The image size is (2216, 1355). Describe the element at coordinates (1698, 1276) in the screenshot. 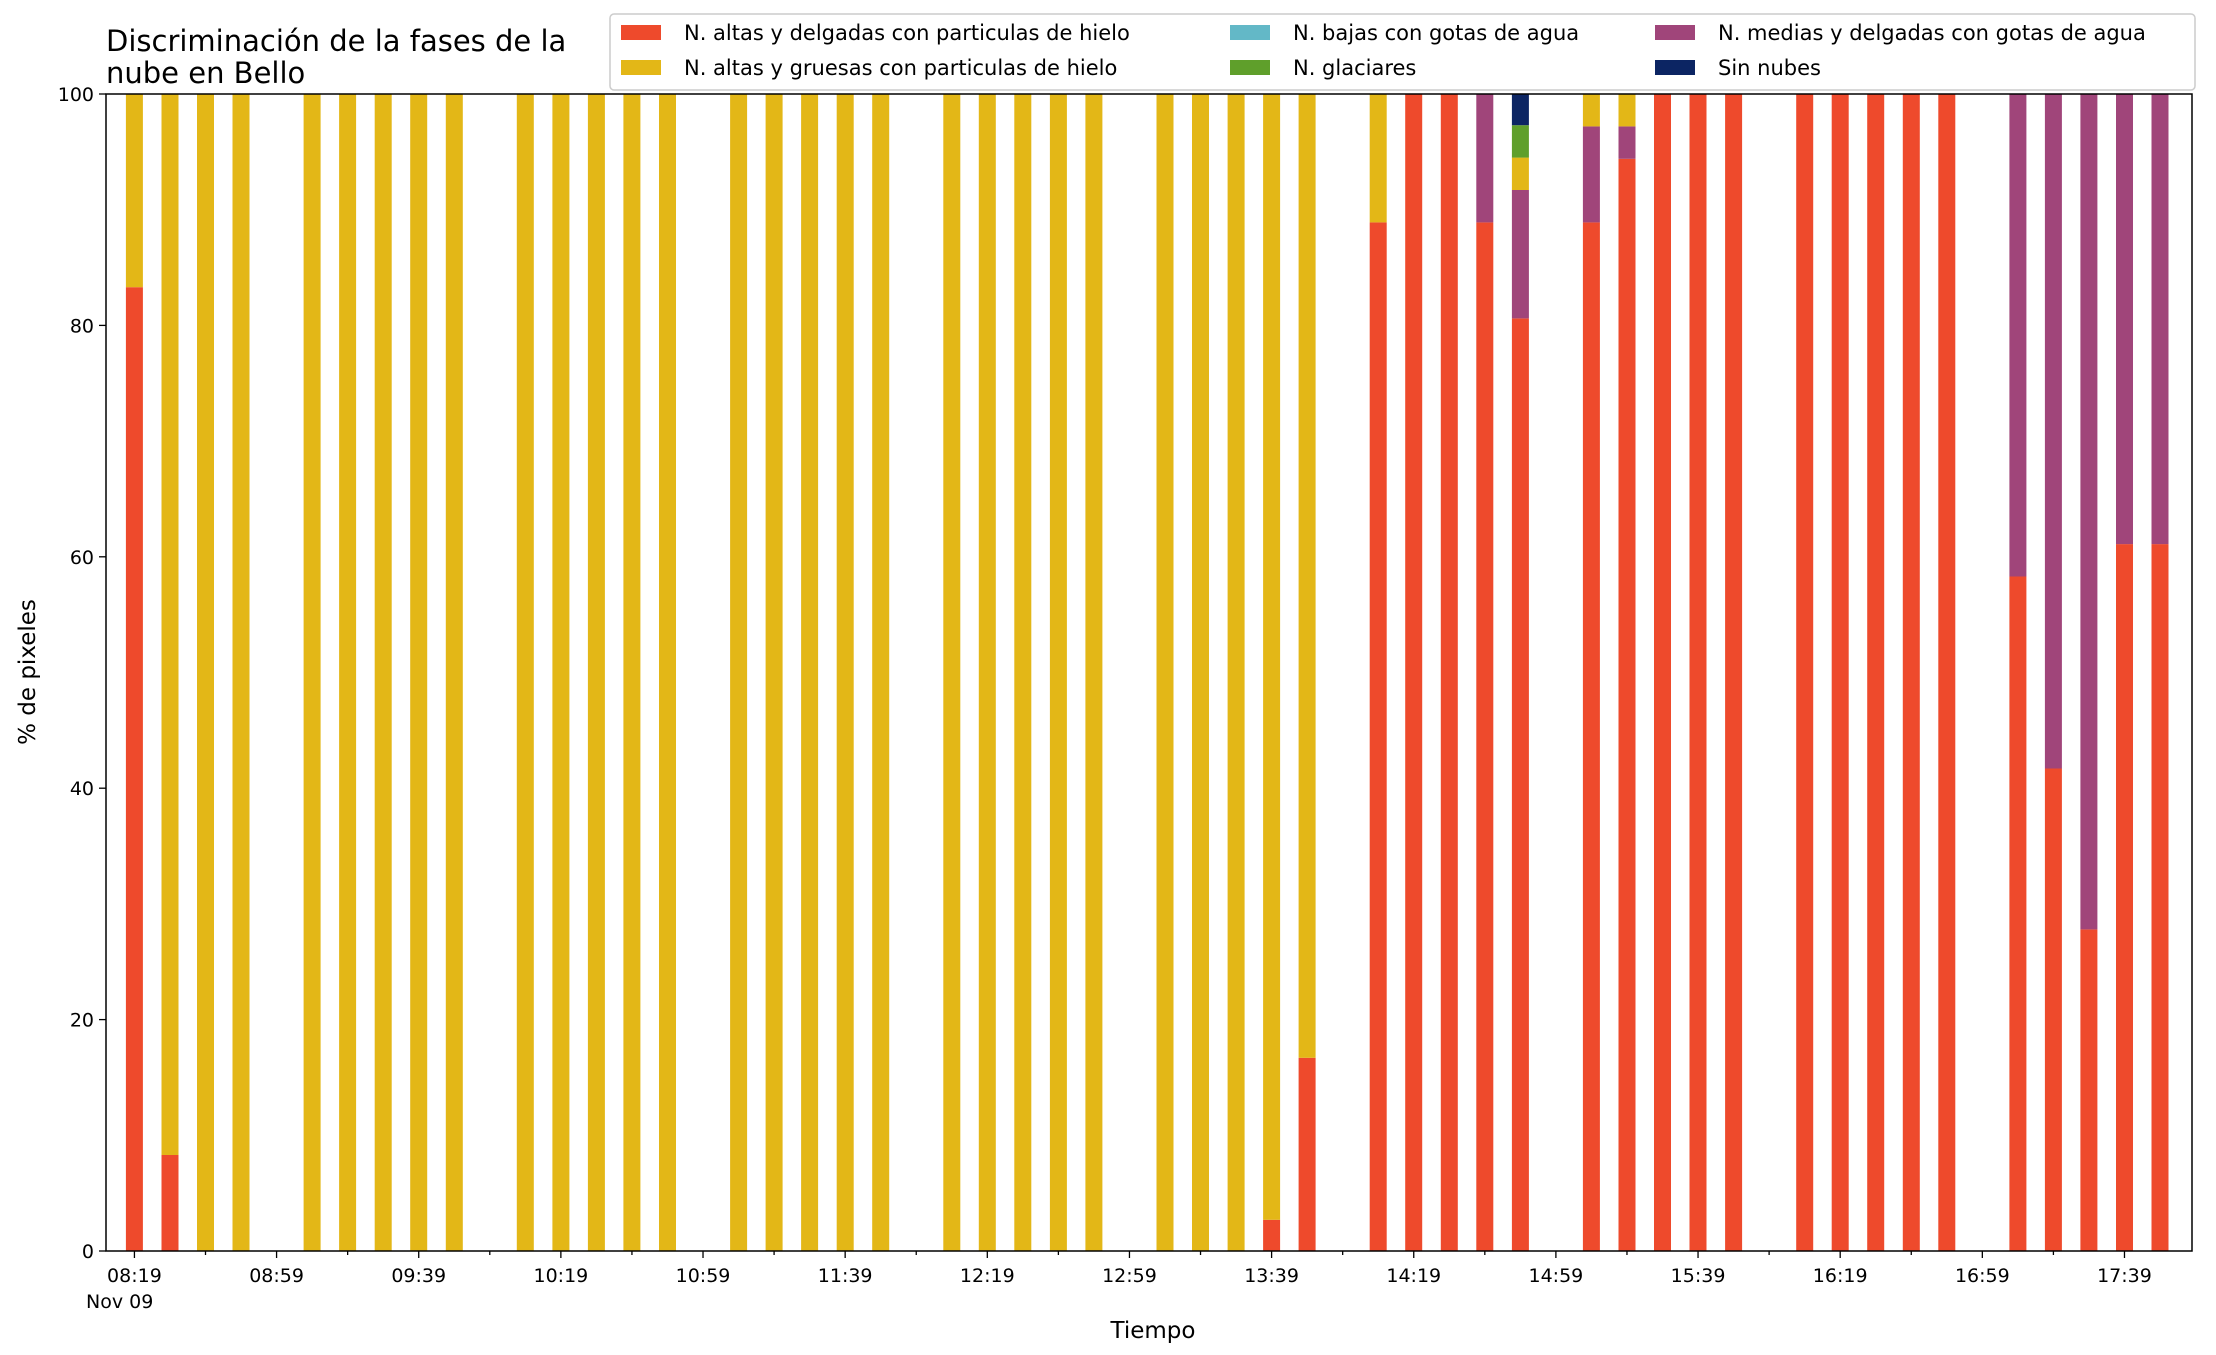

I see `x-tick-label: 15:39` at that location.